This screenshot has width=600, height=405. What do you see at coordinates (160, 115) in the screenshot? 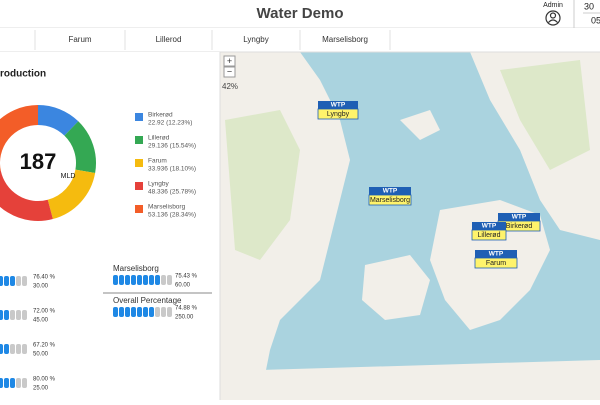
I see `legend-name: Birkerød` at bounding box center [160, 115].